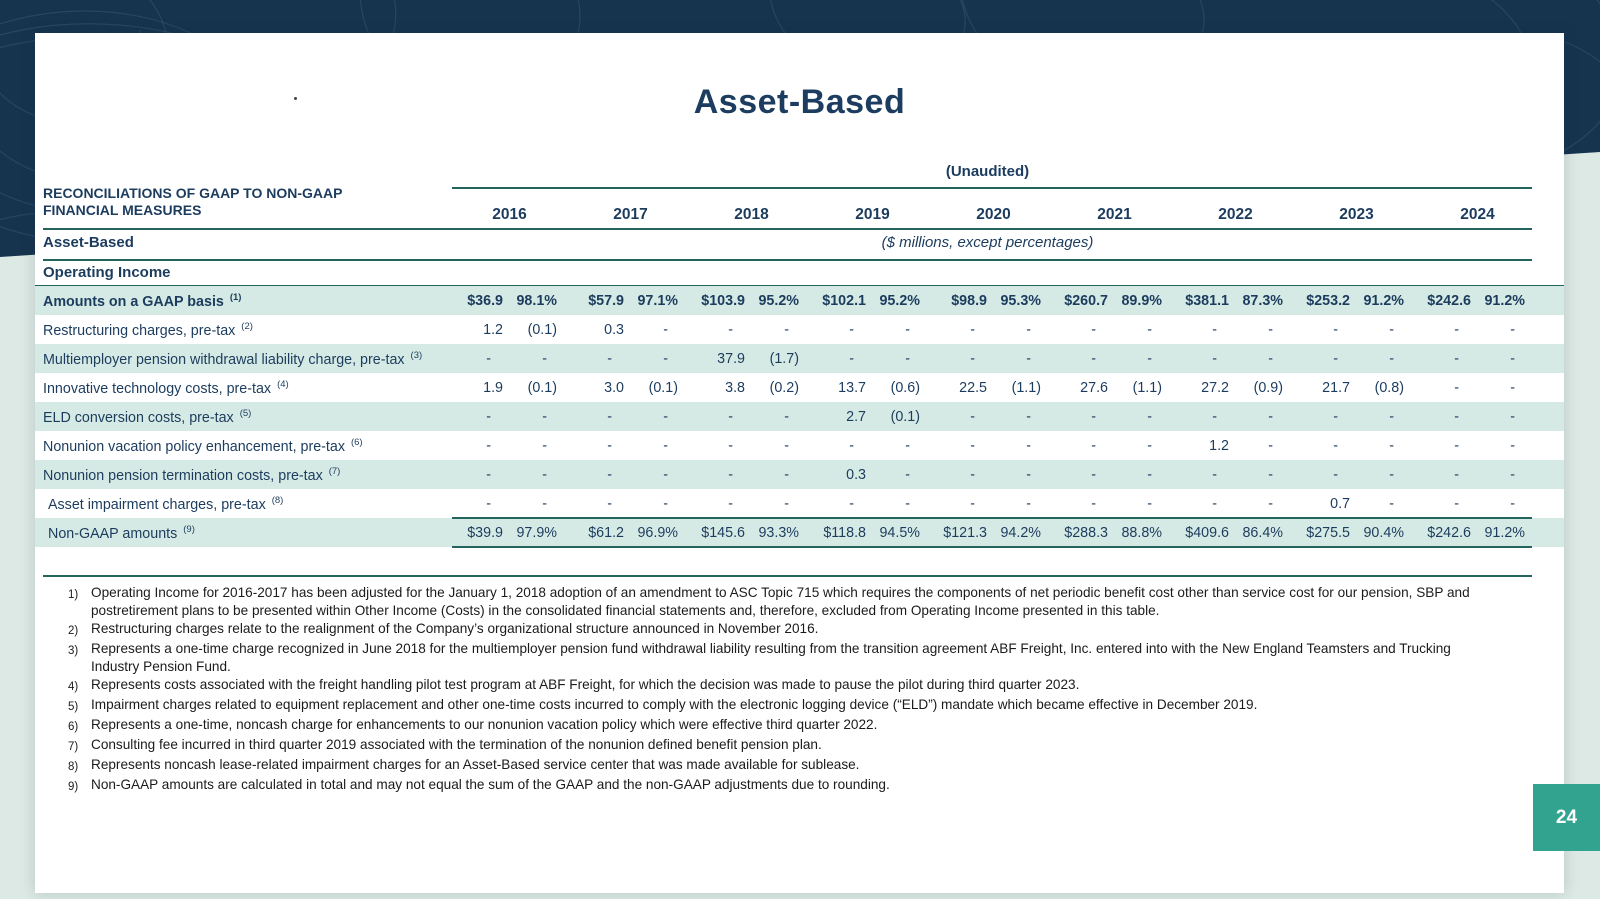 The height and width of the screenshot is (899, 1600). What do you see at coordinates (1020, 300) in the screenshot?
I see `cell-percent: 95.3%` at bounding box center [1020, 300].